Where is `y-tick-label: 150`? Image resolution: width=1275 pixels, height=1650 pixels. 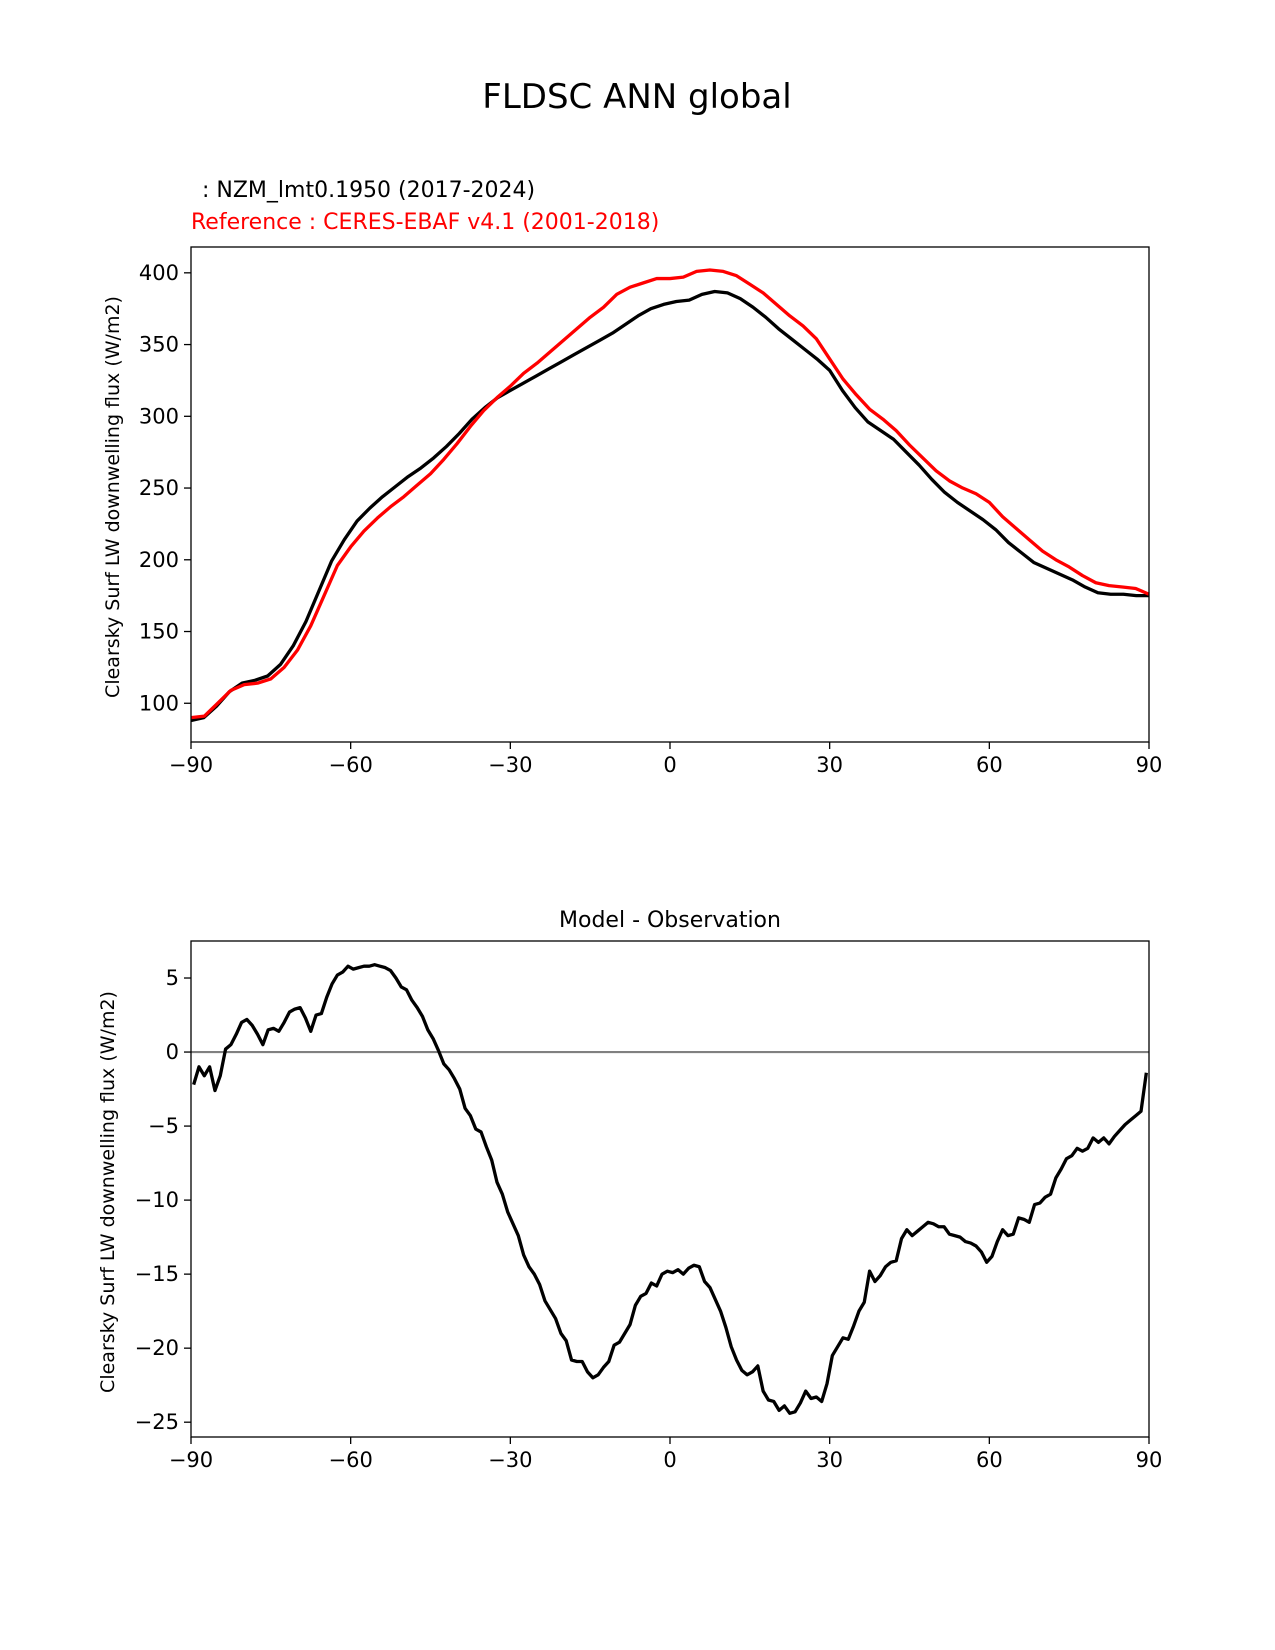 y-tick-label: 150 is located at coordinates (159, 632).